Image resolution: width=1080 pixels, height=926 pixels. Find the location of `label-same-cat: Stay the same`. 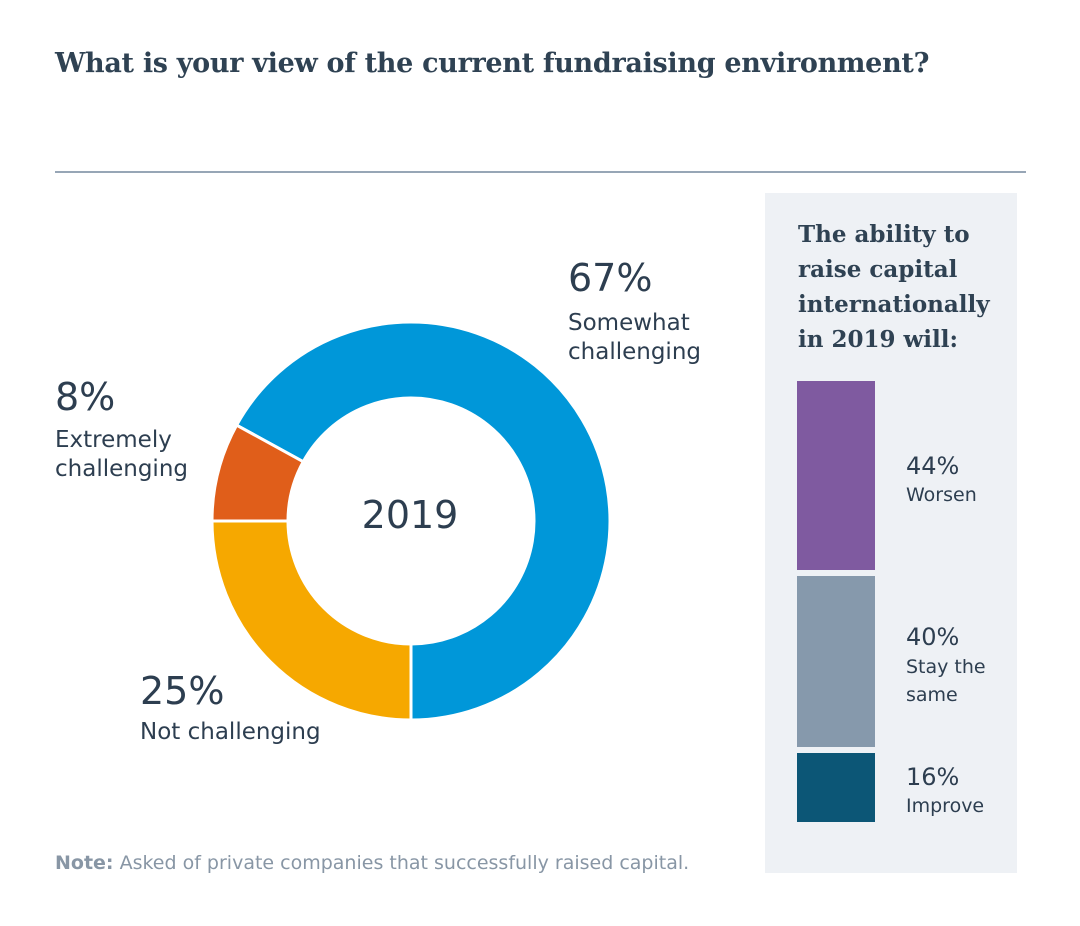

label-same-cat: Stay the same is located at coordinates (961, 681).